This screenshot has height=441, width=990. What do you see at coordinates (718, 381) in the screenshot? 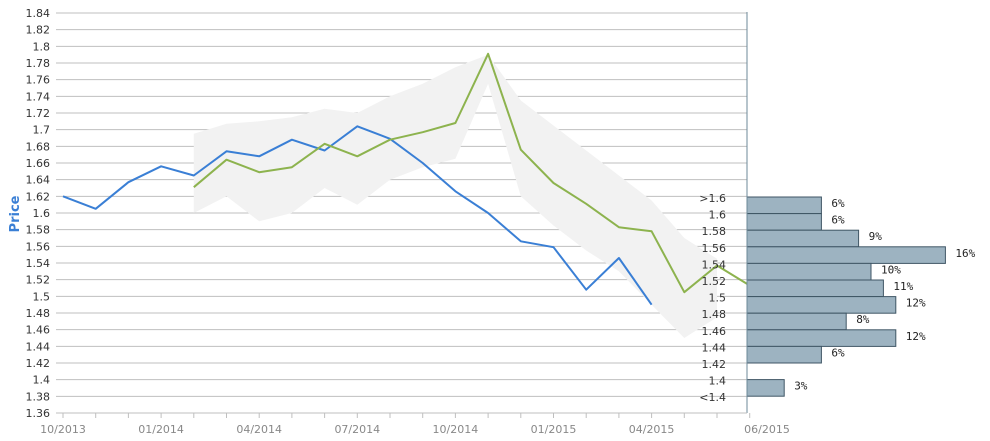
I see `histogram-bin-label: 1.4` at bounding box center [718, 381].